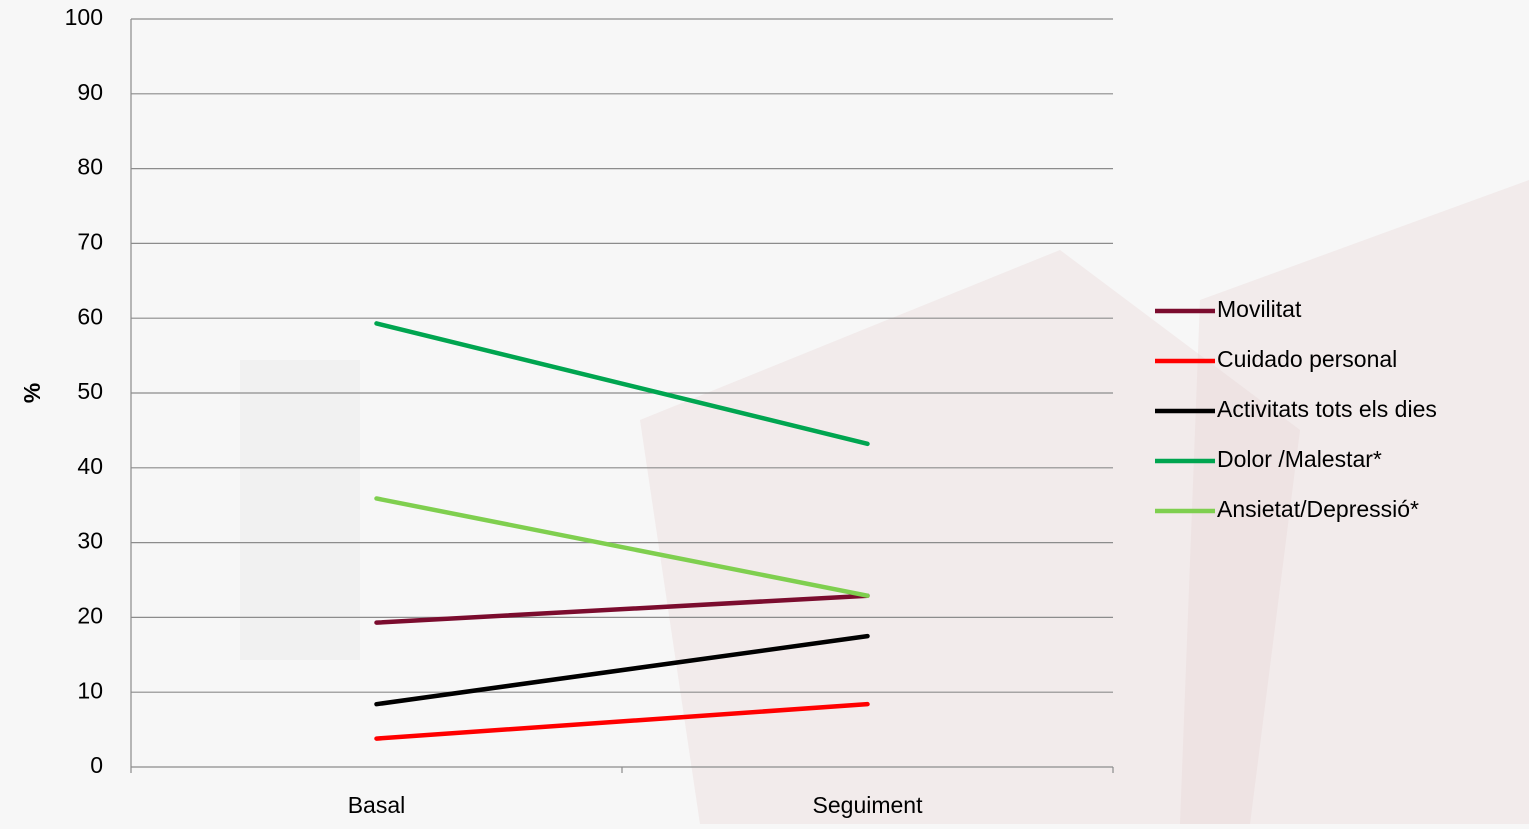 Image resolution: width=1529 pixels, height=829 pixels. What do you see at coordinates (90, 541) in the screenshot?
I see `y-tick-label: 30` at bounding box center [90, 541].